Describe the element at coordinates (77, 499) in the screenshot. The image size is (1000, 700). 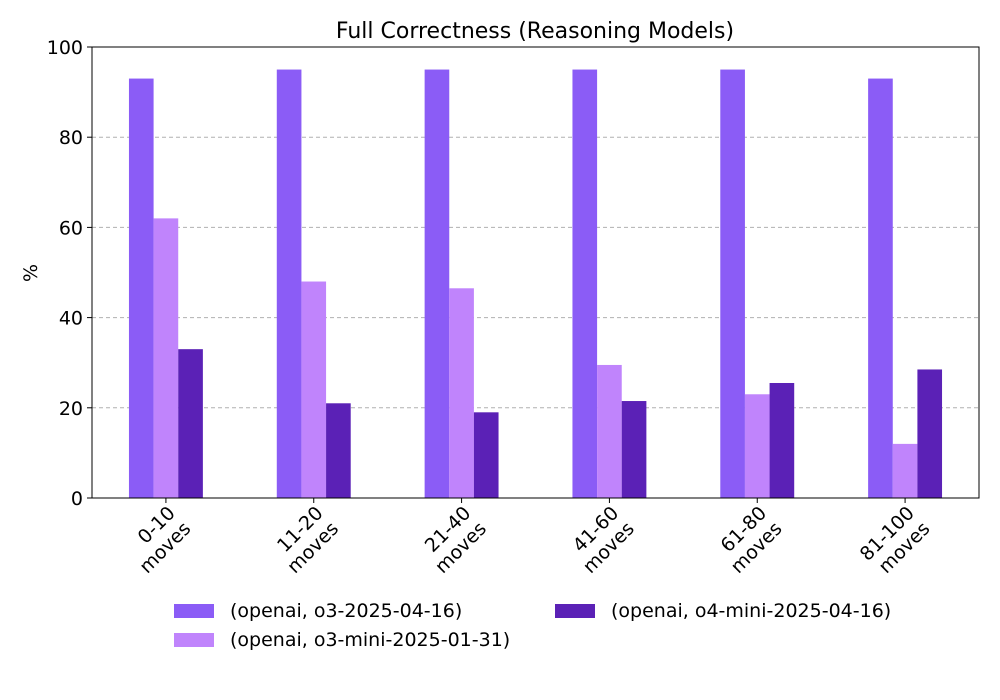
I see `y-tick-label: 0` at that location.